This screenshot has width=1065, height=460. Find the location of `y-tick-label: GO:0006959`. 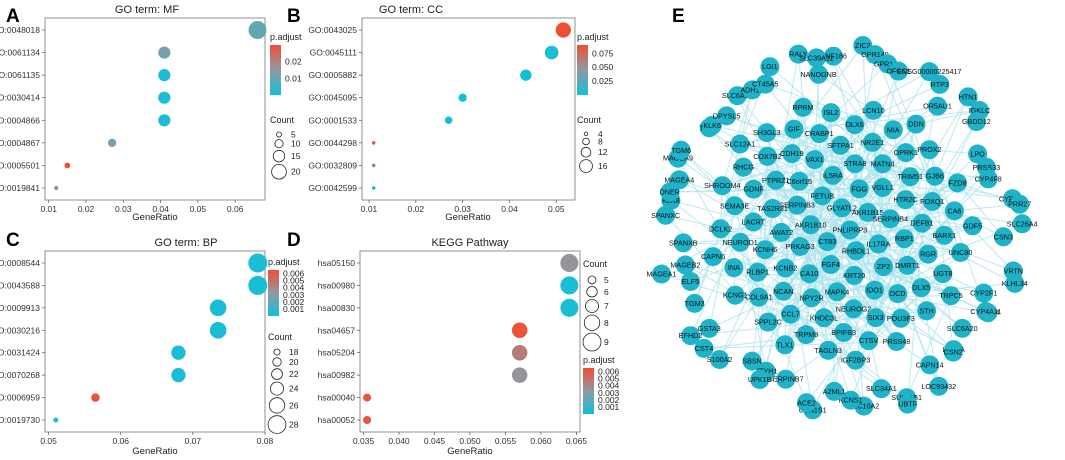

y-tick-label: GO:0006959 is located at coordinates (20, 398).